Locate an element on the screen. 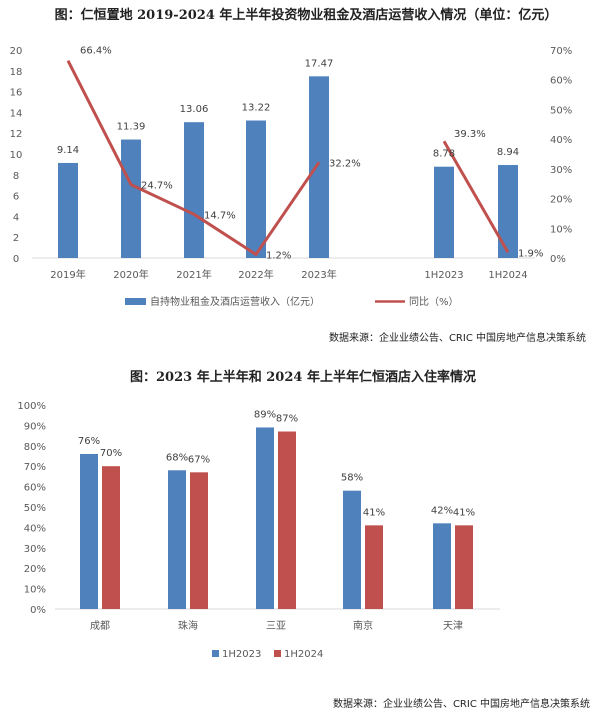 The image size is (613, 715). chart1-x-tick: 2021年 is located at coordinates (193, 274).